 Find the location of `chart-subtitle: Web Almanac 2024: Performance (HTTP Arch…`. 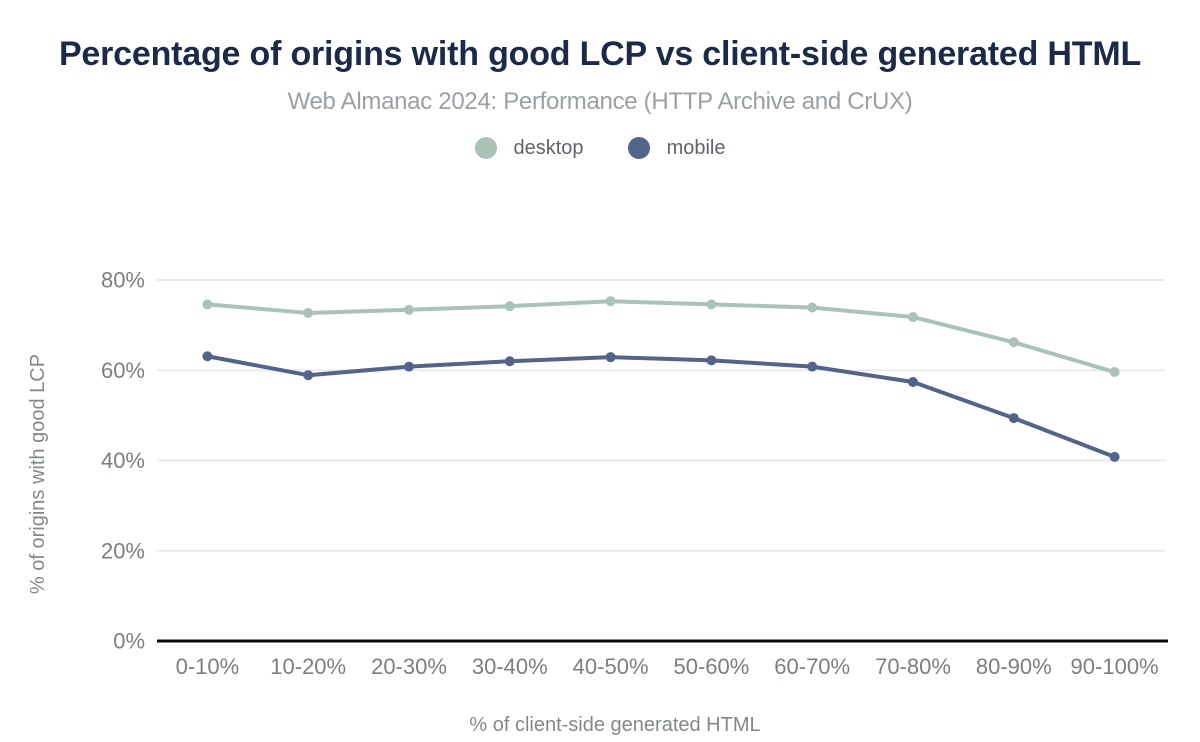

chart-subtitle: Web Almanac 2024: Performance (HTTP Arch… is located at coordinates (600, 101).